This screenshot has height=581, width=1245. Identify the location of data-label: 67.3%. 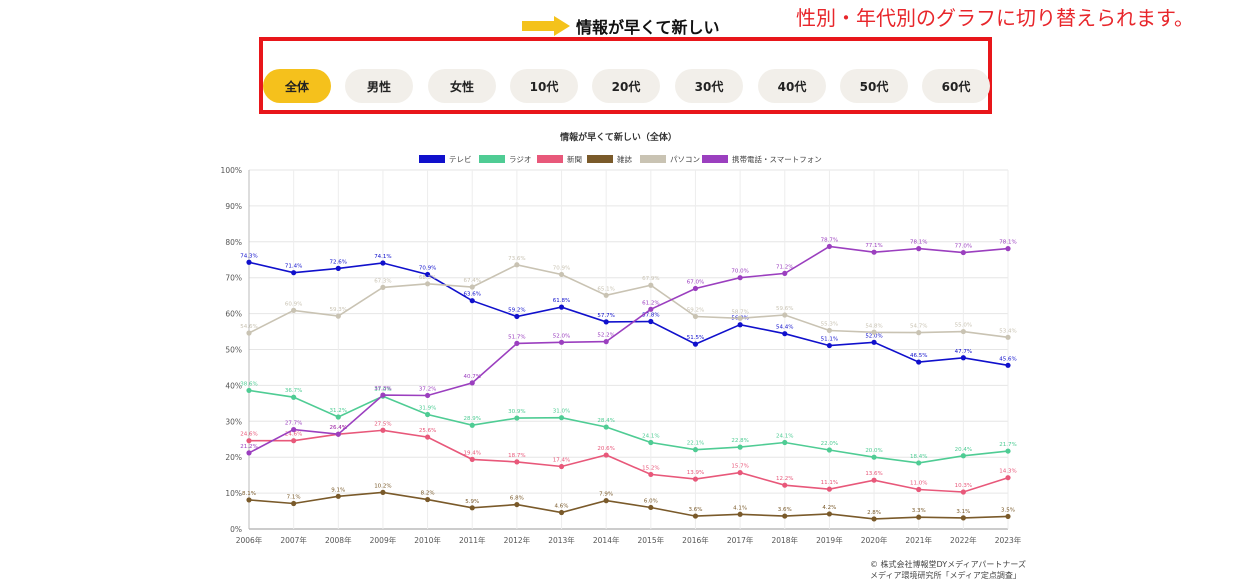
(382, 281).